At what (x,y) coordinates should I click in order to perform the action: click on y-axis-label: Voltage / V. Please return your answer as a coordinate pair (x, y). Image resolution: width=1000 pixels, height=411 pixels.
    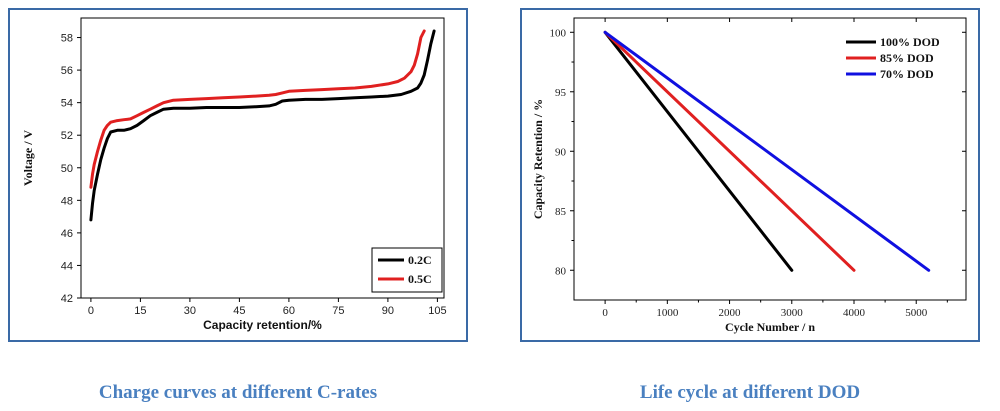
    Looking at the image, I should click on (28, 158).